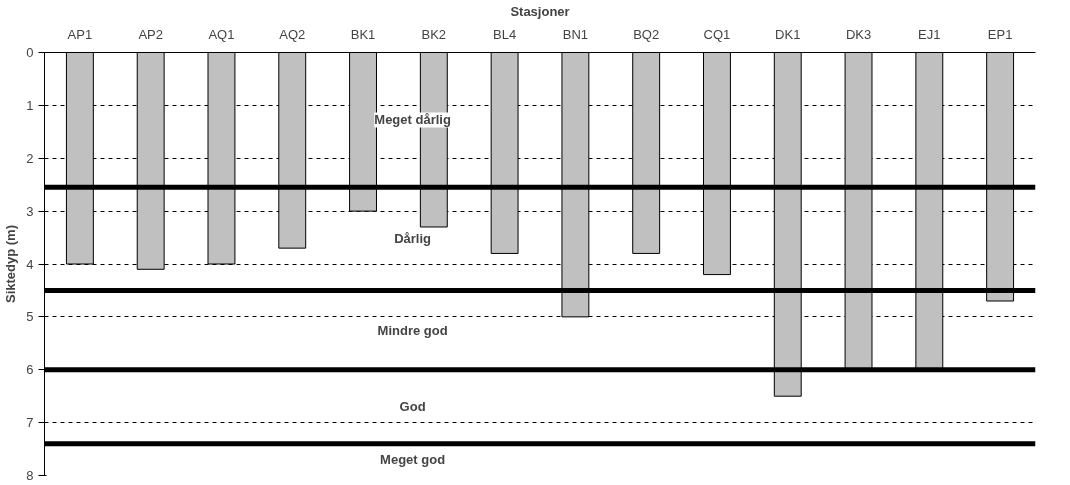 Image resolution: width=1070 pixels, height=485 pixels. Describe the element at coordinates (30, 52) in the screenshot. I see `y-tick-label: 0` at that location.